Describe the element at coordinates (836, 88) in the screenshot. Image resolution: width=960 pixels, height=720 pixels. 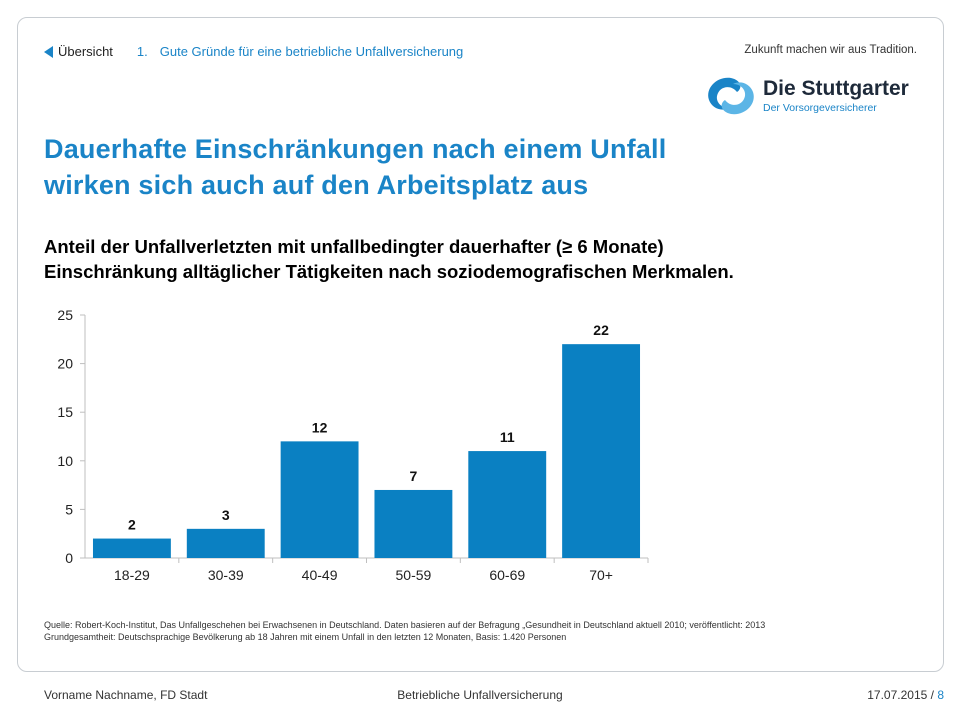
I see `brand-name: Die Stuttgarter` at that location.